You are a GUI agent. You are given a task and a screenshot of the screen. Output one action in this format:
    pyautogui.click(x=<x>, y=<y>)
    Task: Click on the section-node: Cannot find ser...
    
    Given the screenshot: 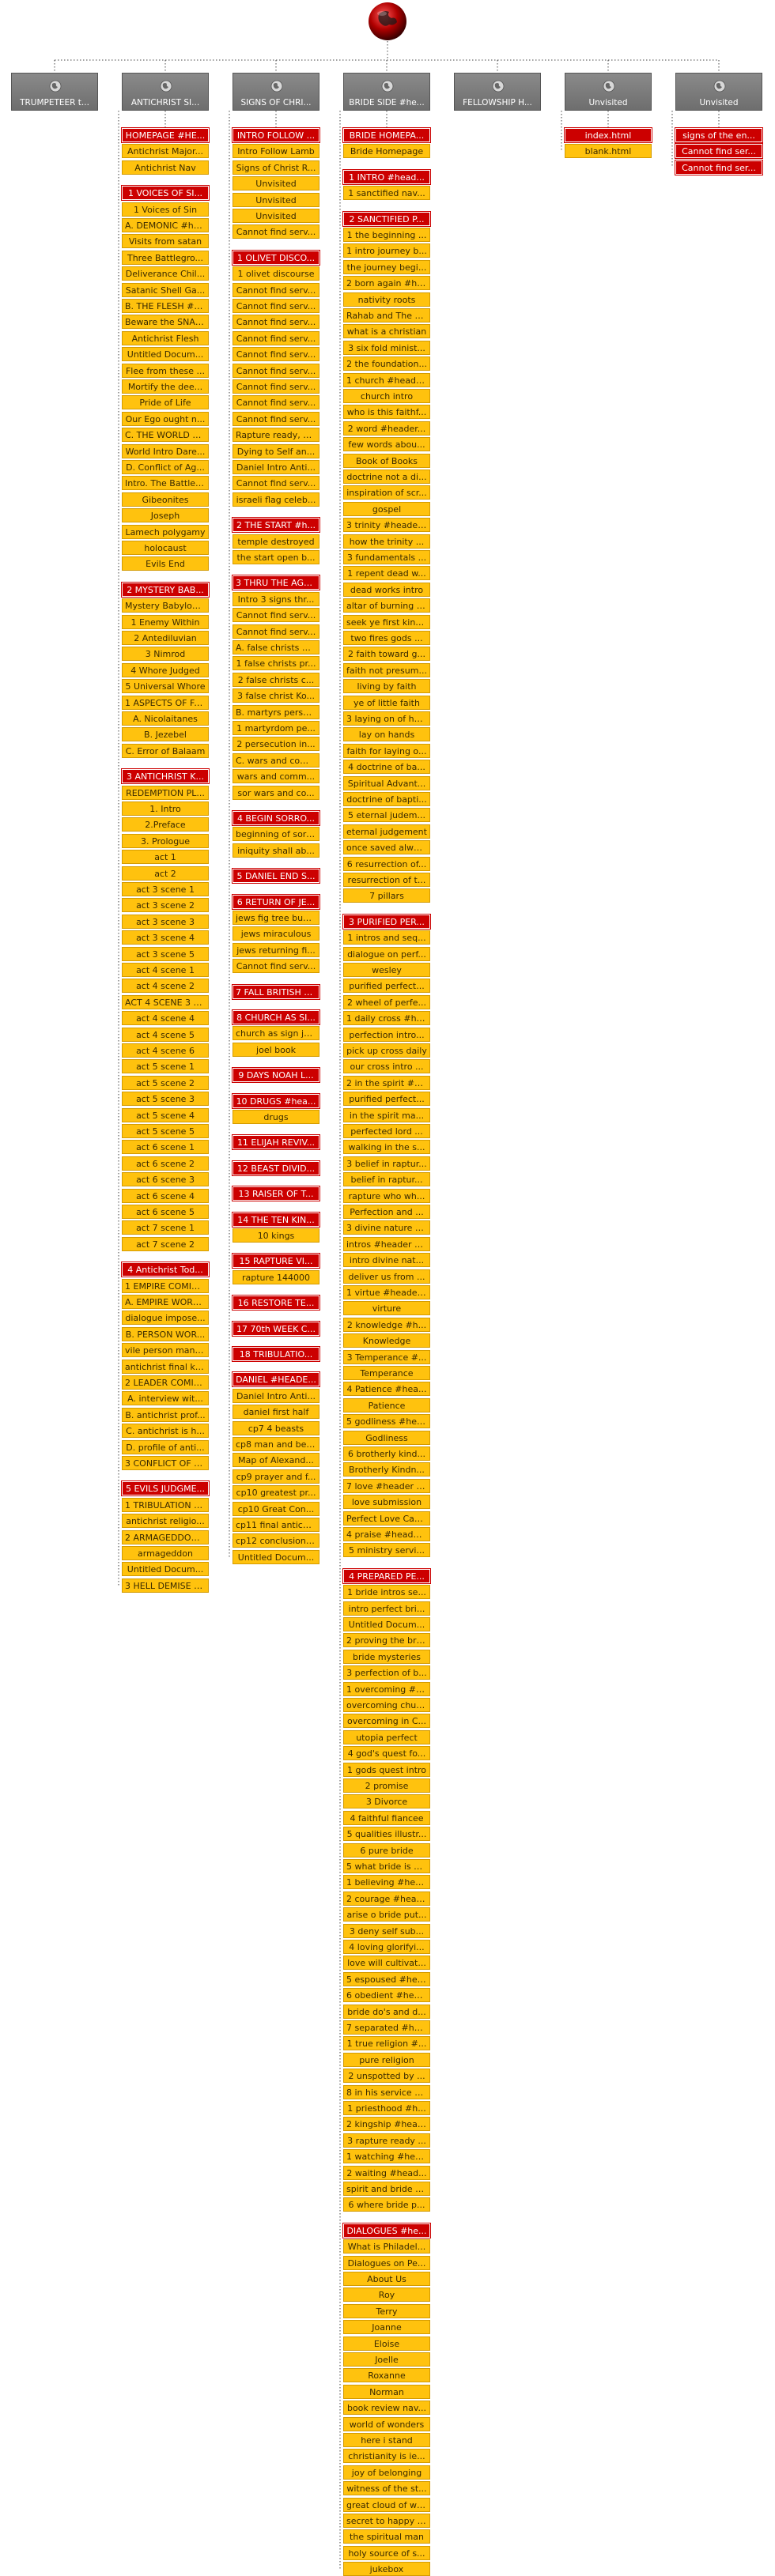 What is the action you would take?
    pyautogui.click(x=719, y=167)
    